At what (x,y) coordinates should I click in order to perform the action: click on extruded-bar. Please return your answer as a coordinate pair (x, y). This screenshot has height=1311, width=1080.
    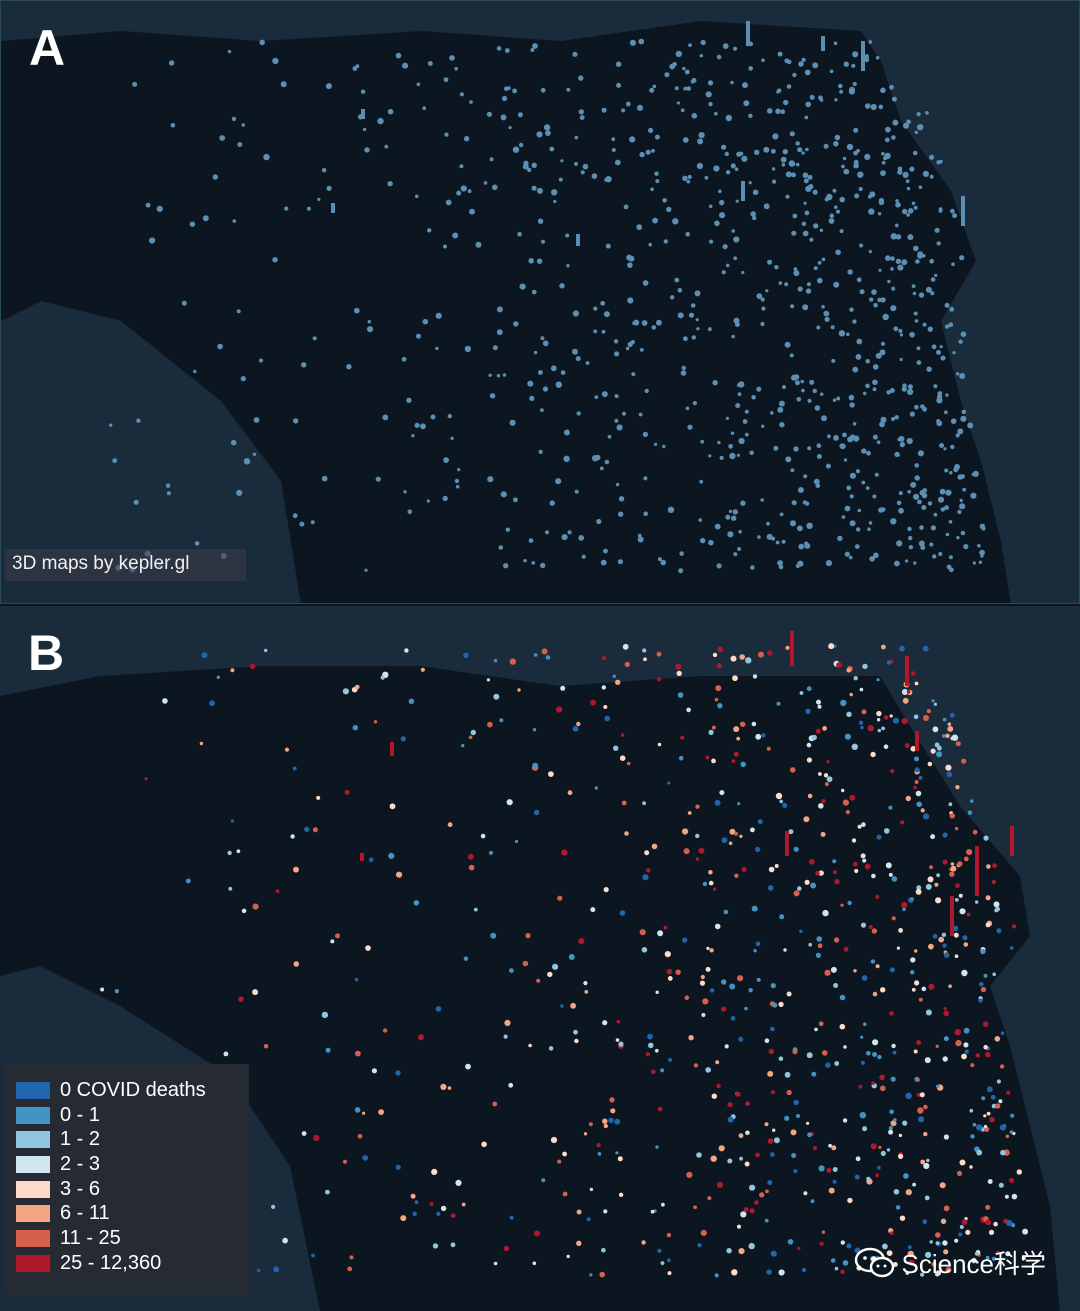
    Looking at the image, I should click on (907, 671).